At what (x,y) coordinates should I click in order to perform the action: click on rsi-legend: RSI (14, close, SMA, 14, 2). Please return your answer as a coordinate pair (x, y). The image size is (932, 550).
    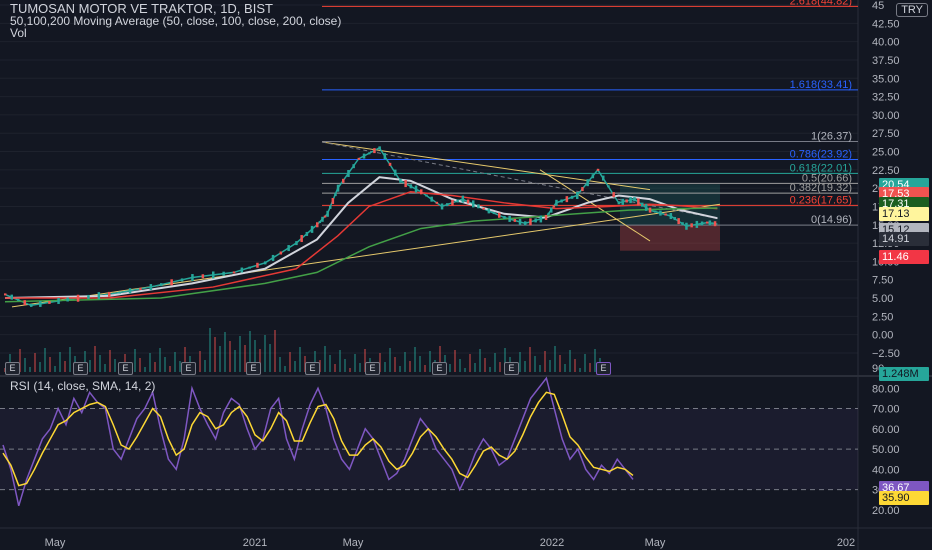
    Looking at the image, I should click on (83, 386).